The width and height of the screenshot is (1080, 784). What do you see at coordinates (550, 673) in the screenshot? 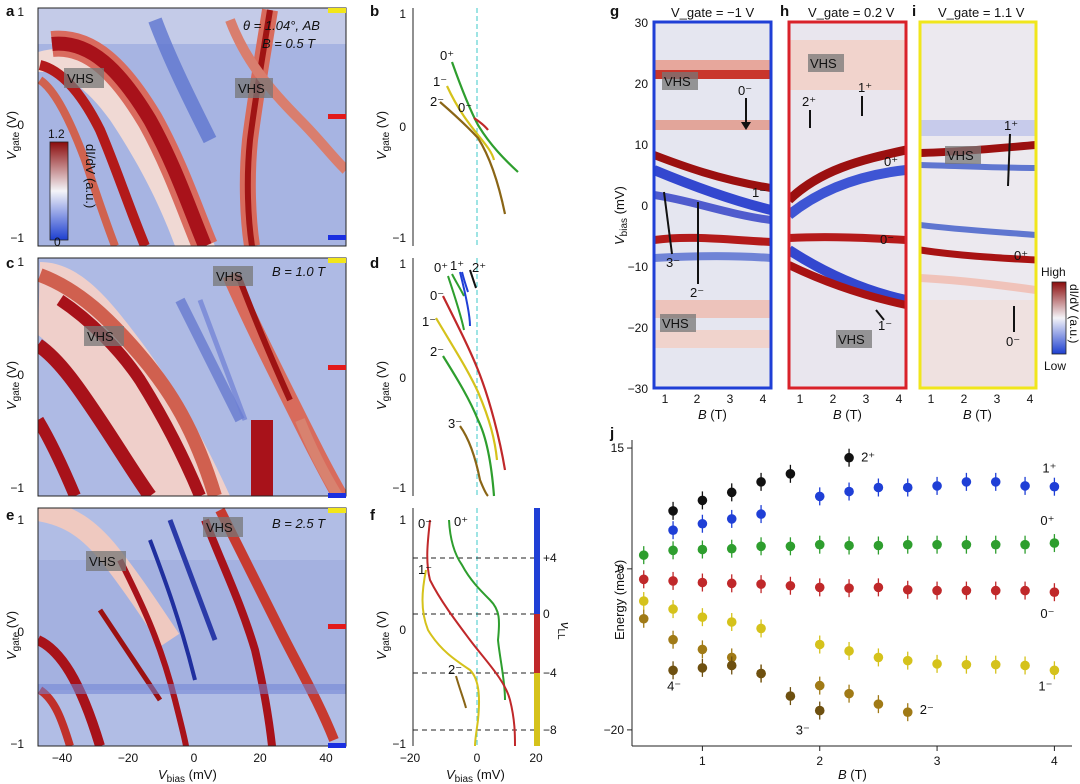
I see `nu-tick: −4` at bounding box center [550, 673].